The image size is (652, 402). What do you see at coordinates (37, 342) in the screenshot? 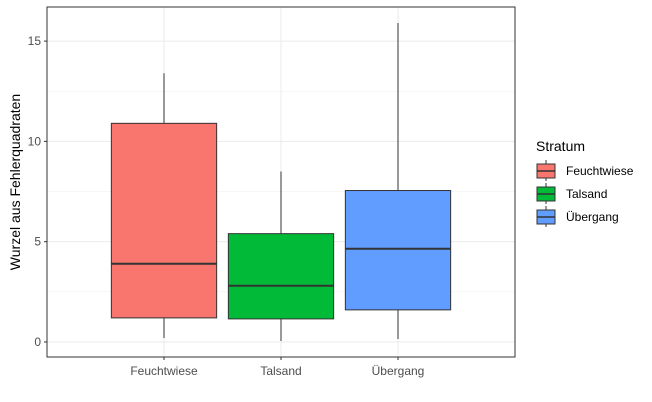
I see `y-tick-label: 0` at bounding box center [37, 342].